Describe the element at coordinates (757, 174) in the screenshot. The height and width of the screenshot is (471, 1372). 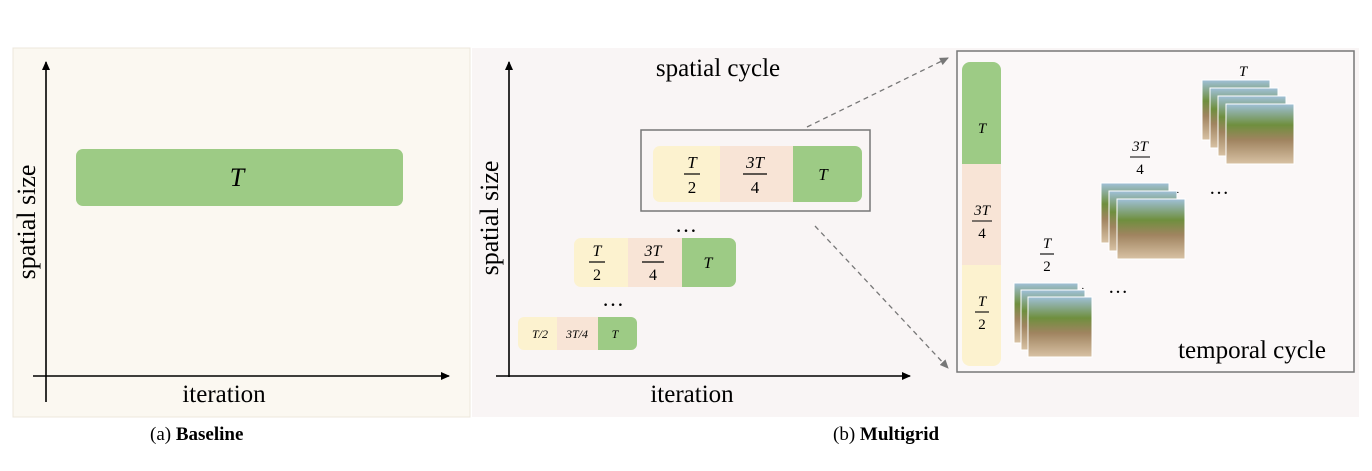
I see `schedule-bar-large: T 2 3T 4 T` at that location.